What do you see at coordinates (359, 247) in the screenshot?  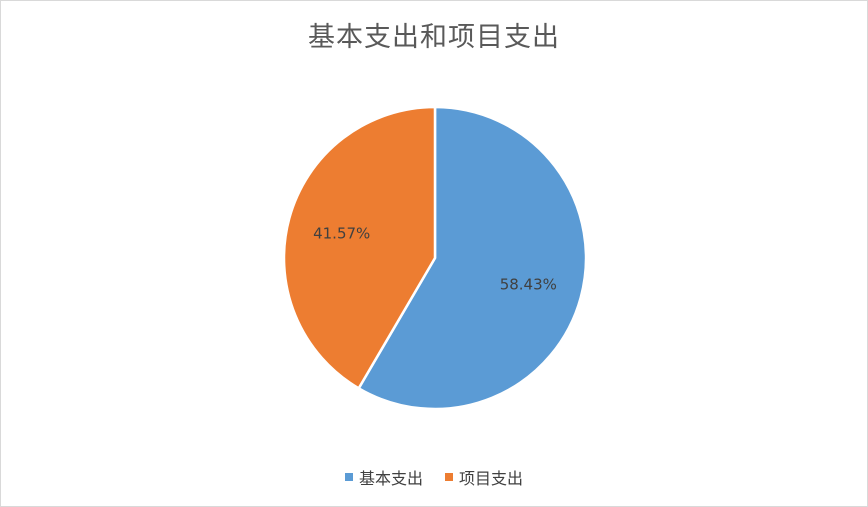 I see `slice-project` at bounding box center [359, 247].